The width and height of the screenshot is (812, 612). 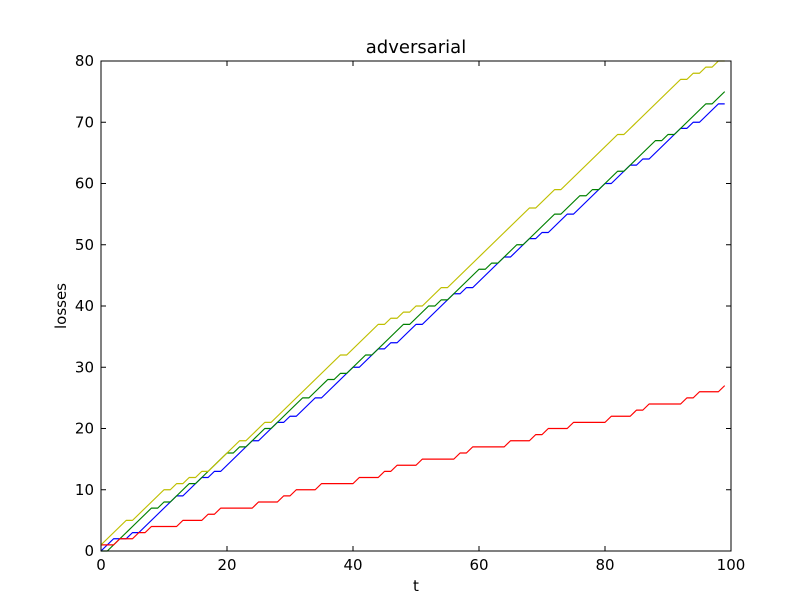 What do you see at coordinates (84, 429) in the screenshot?
I see `y-tick-label: 20` at bounding box center [84, 429].